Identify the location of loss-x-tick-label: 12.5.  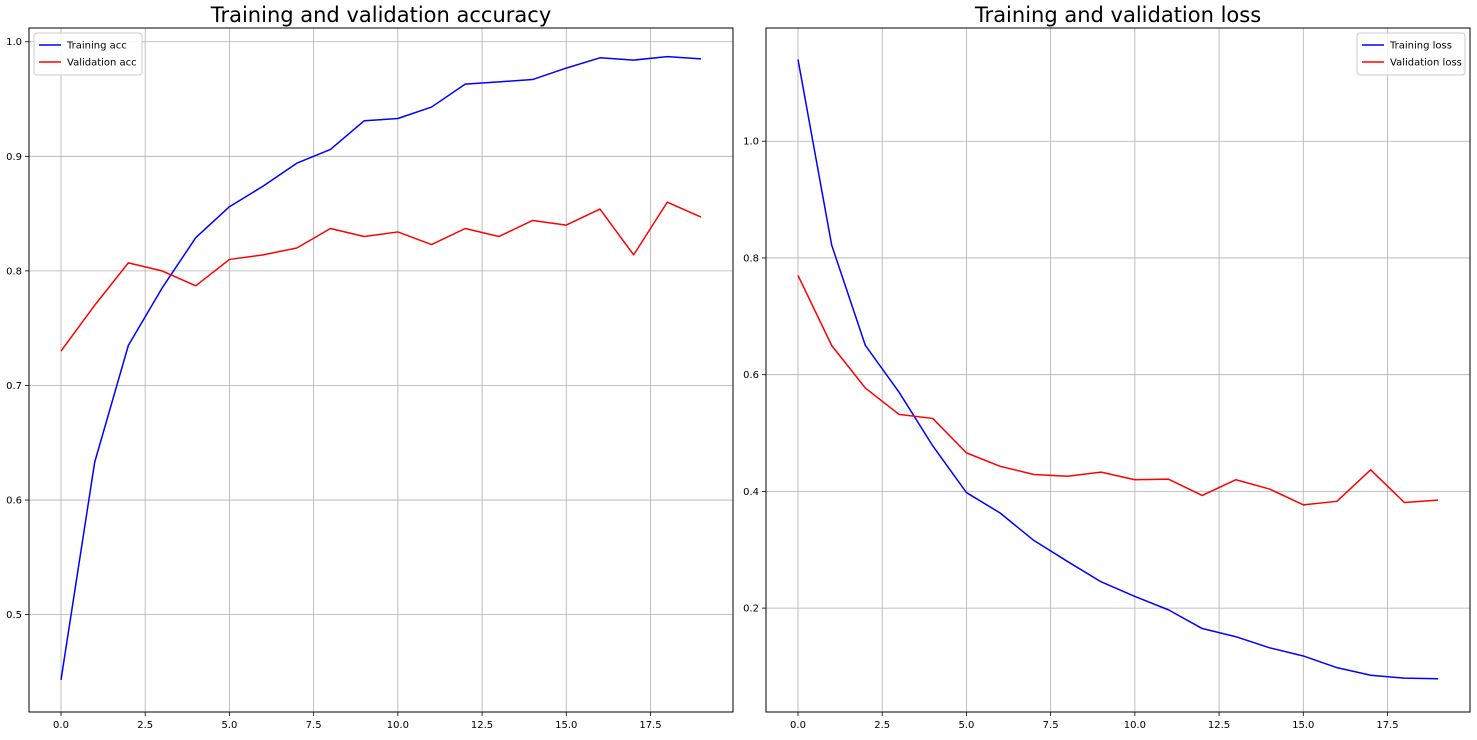
(1219, 725).